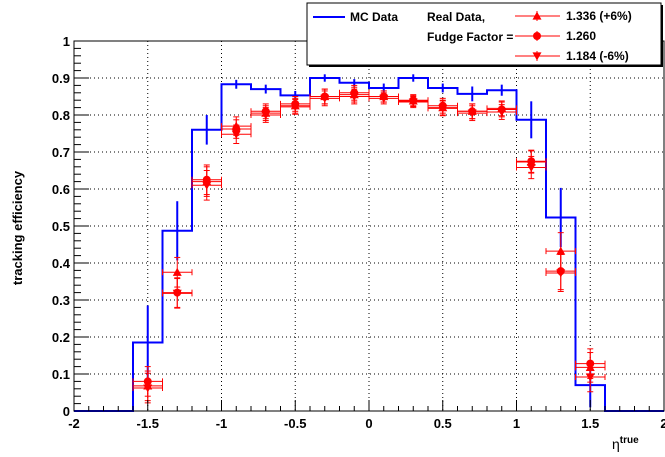  Describe the element at coordinates (61, 115) in the screenshot. I see `y-tick-label: 0.8` at that location.